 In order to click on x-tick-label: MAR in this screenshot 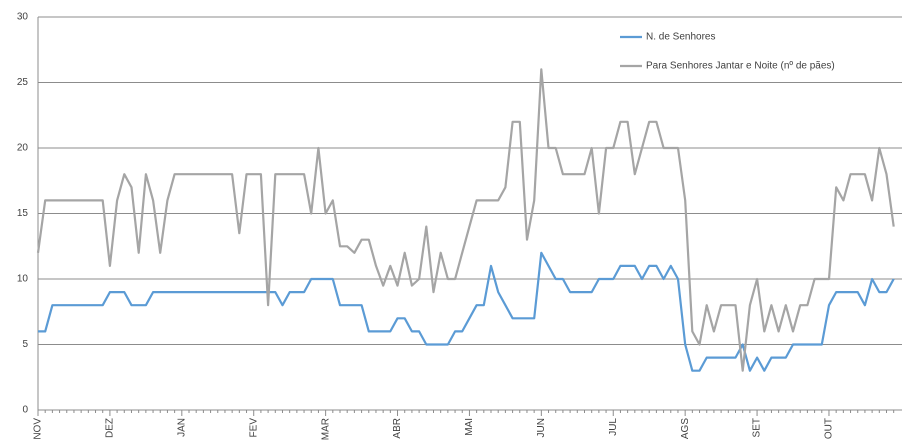, I will do `click(325, 429)`.